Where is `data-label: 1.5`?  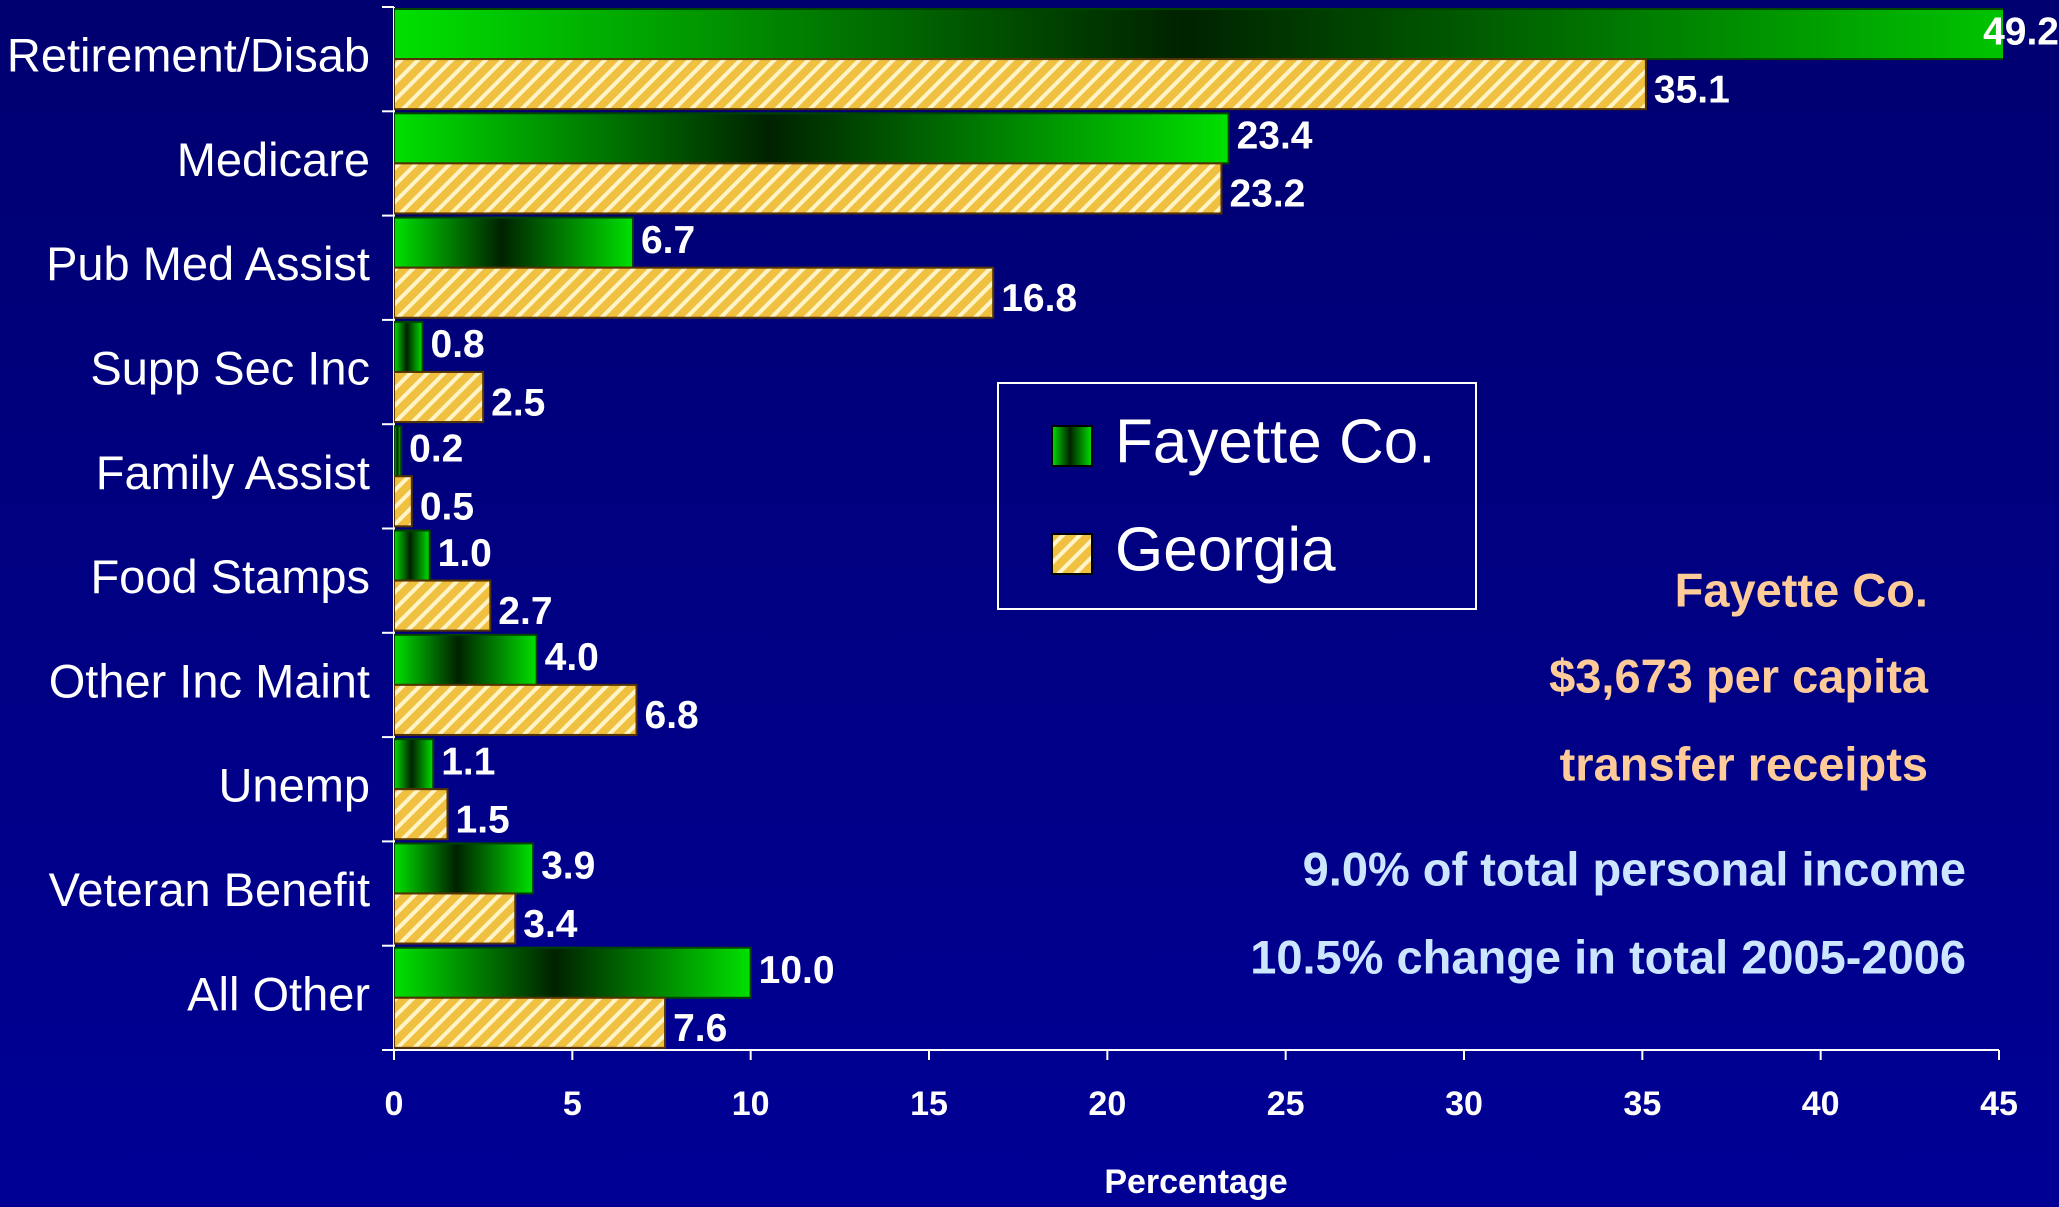 data-label: 1.5 is located at coordinates (483, 819).